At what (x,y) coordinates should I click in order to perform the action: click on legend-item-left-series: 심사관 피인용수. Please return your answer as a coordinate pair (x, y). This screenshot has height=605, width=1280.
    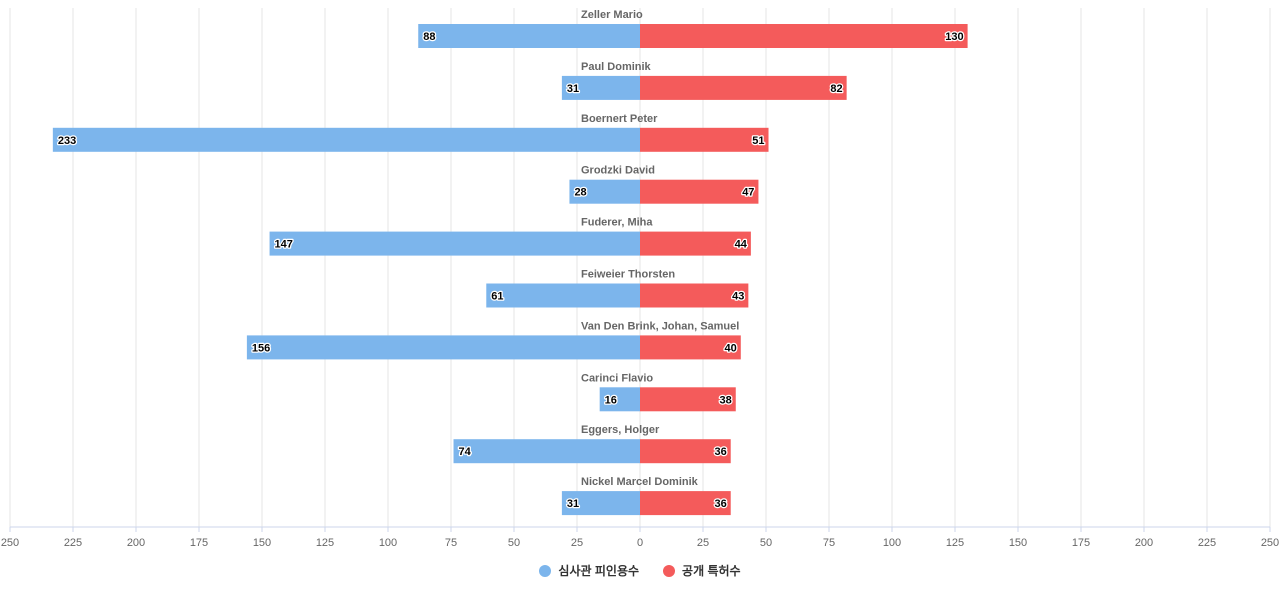
    Looking at the image, I should click on (589, 570).